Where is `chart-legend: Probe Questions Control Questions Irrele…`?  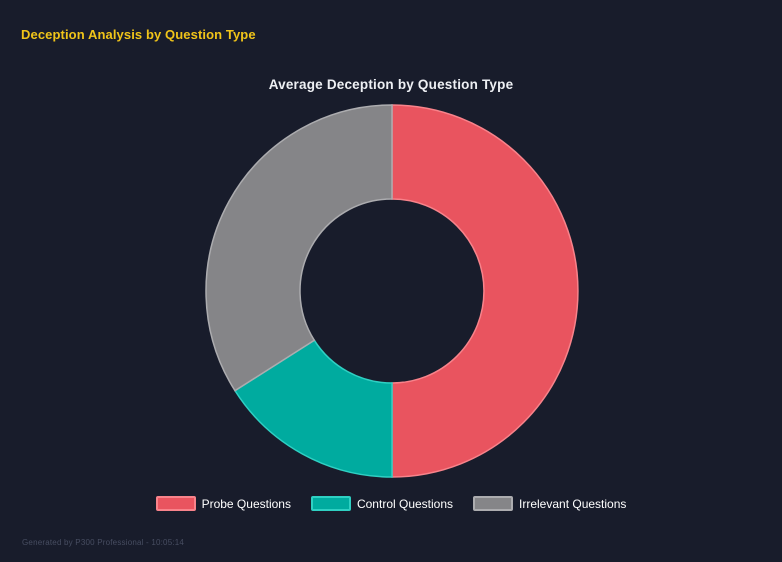 chart-legend: Probe Questions Control Questions Irrele… is located at coordinates (391, 503).